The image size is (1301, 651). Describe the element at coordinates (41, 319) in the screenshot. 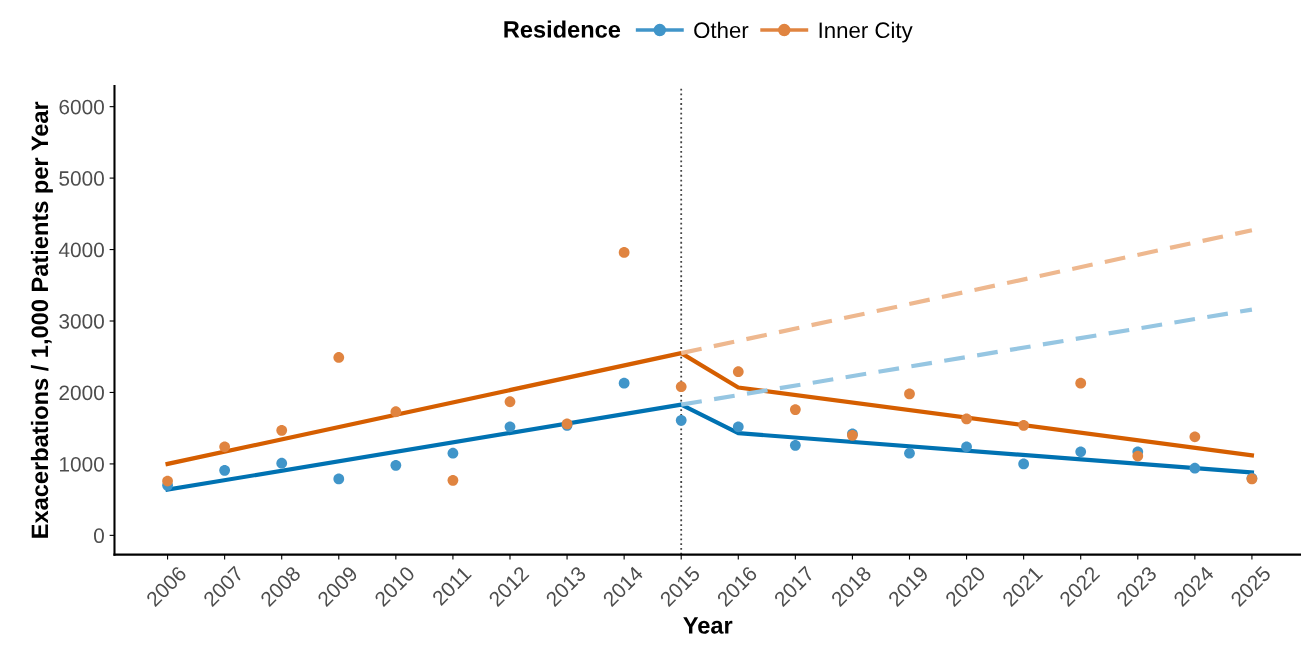

I see `y-axis-title: Exacerbations / 1,000 Patients per Year` at that location.